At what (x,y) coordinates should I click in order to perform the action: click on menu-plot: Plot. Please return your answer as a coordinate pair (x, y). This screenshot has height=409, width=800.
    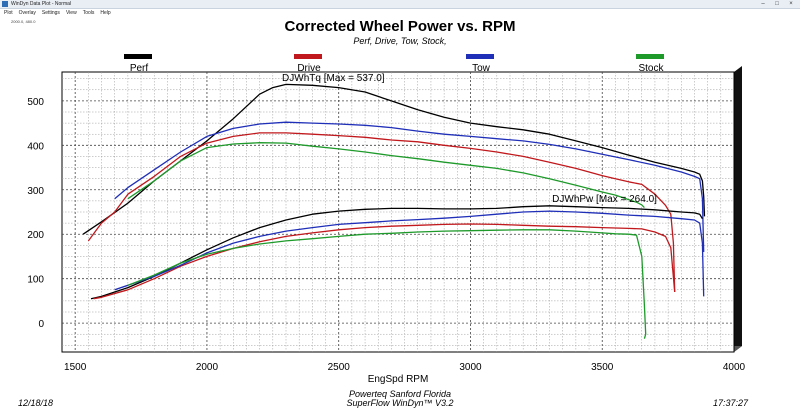
    Looking at the image, I should click on (8, 13).